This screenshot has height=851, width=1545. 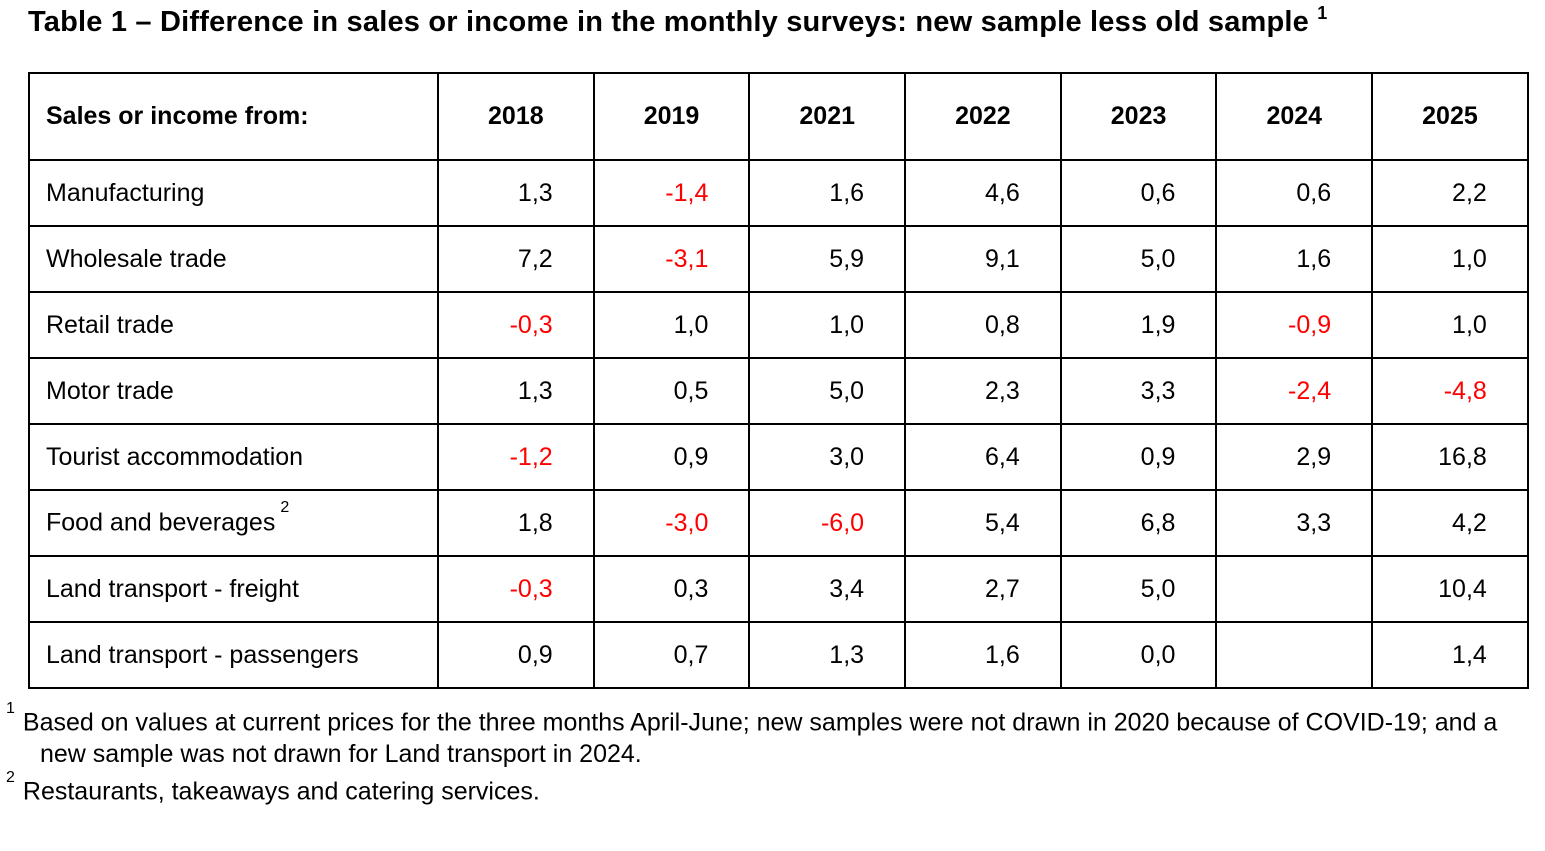 What do you see at coordinates (671, 523) in the screenshot?
I see `value-cell: -3,0` at bounding box center [671, 523].